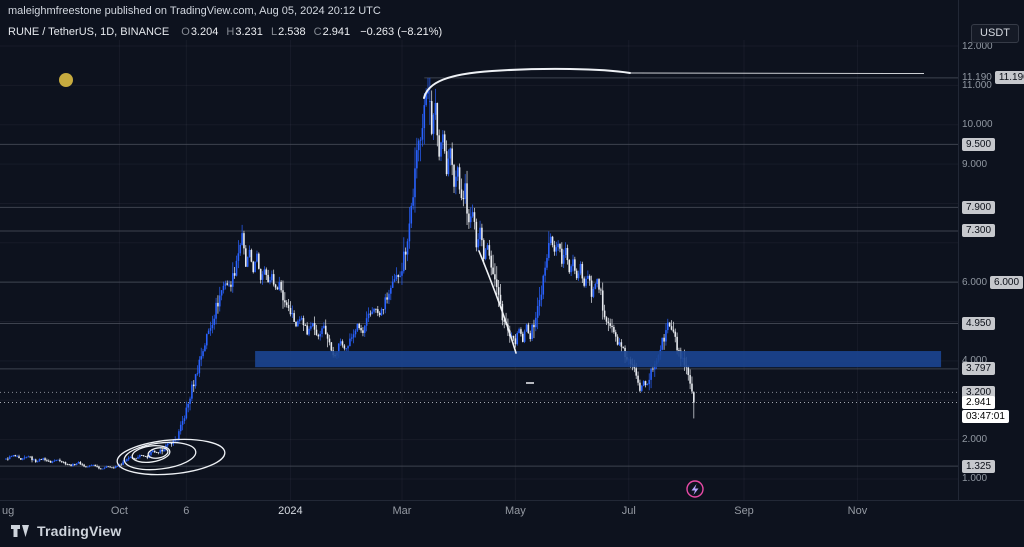 This screenshot has height=547, width=1024. What do you see at coordinates (979, 392) in the screenshot?
I see `price-level-label: 3.200` at bounding box center [979, 392].